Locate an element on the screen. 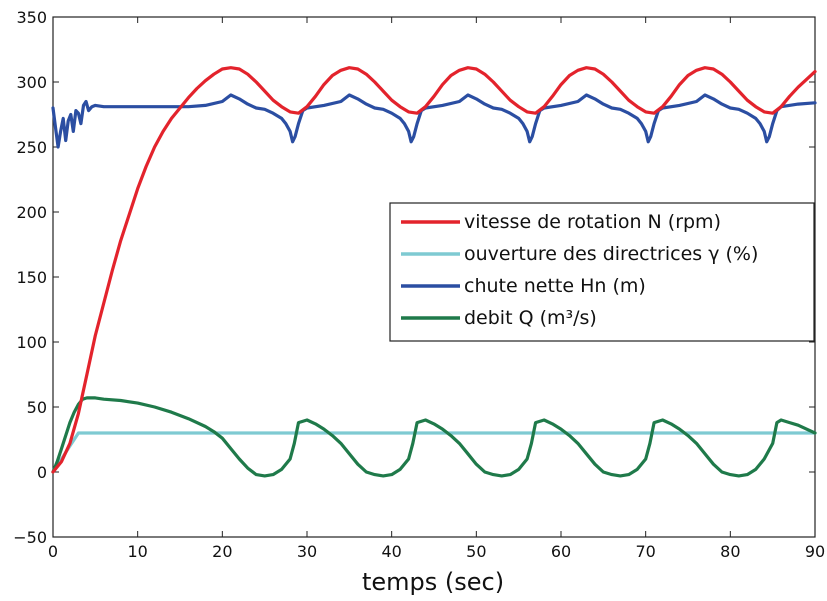 This screenshot has height=601, width=827. x-tick-label: 20 is located at coordinates (222, 551).